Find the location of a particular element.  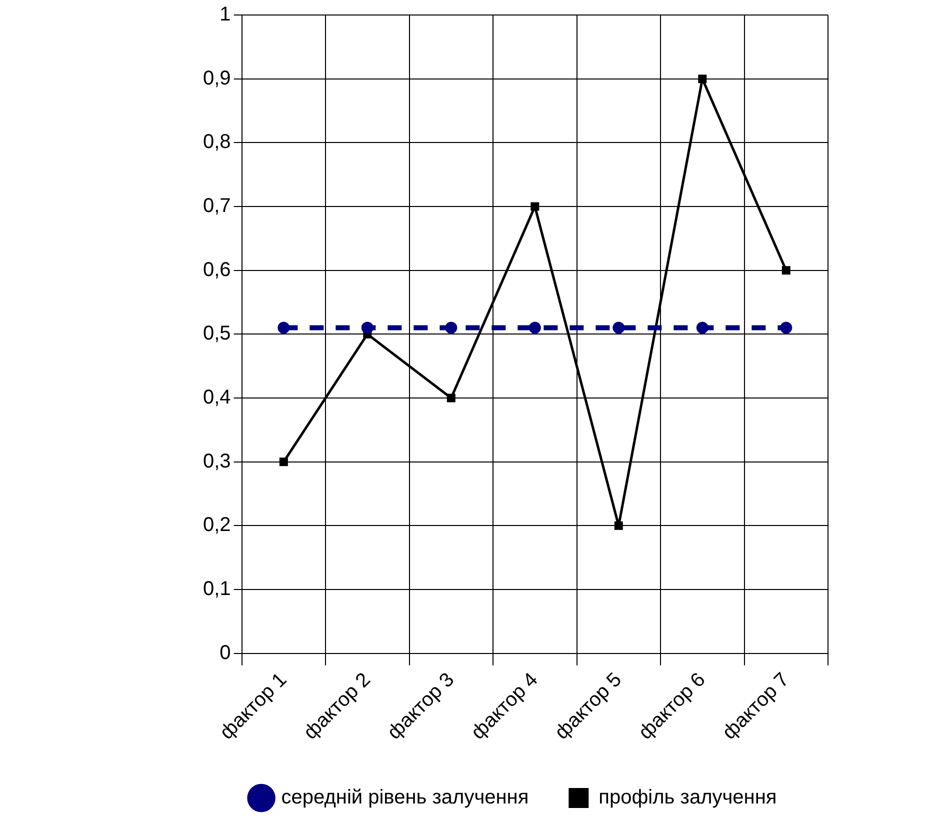

y-tick-label: 0,5 is located at coordinates (216, 333).